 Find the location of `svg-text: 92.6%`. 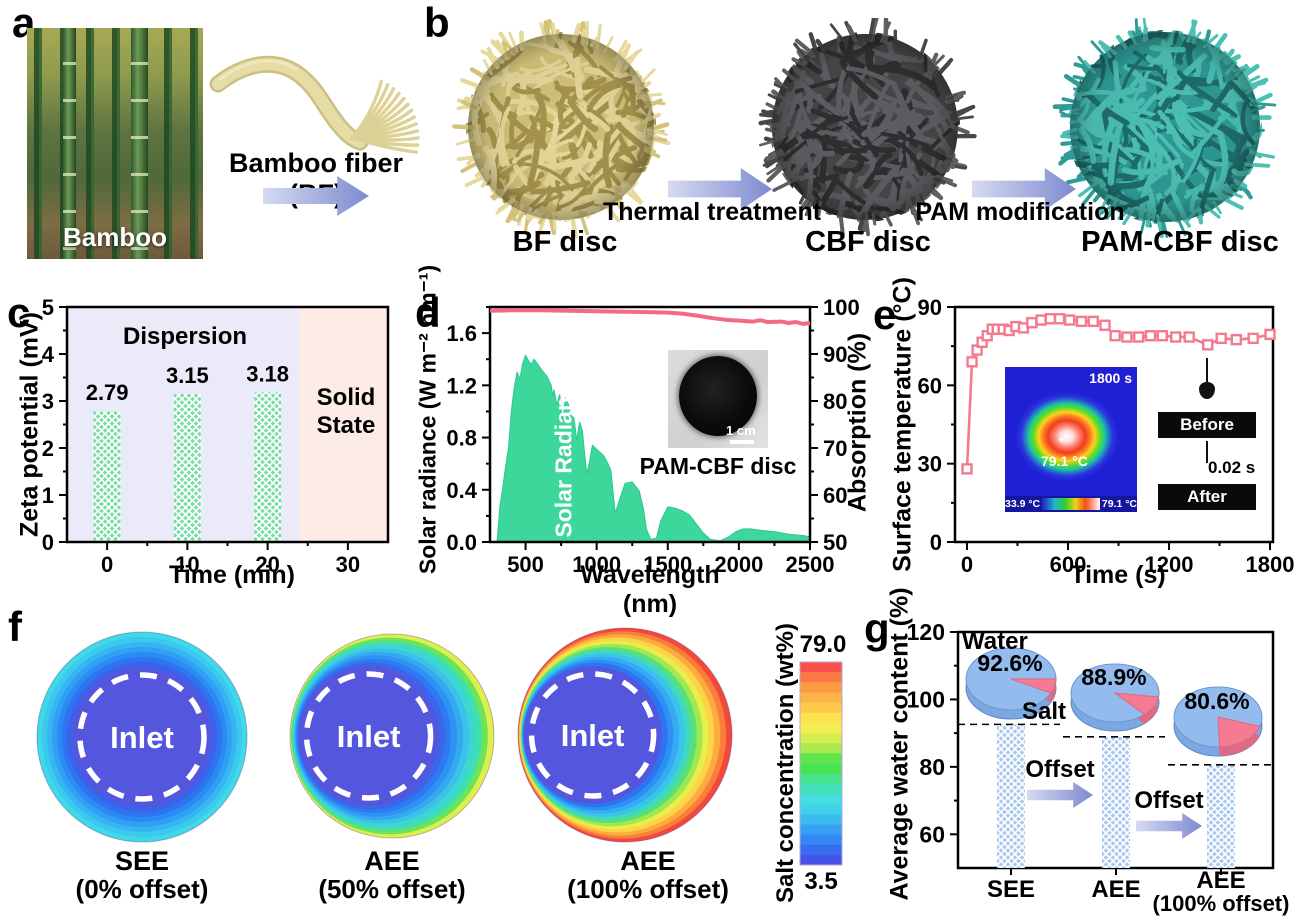

svg-text: 92.6% is located at coordinates (1009, 663).